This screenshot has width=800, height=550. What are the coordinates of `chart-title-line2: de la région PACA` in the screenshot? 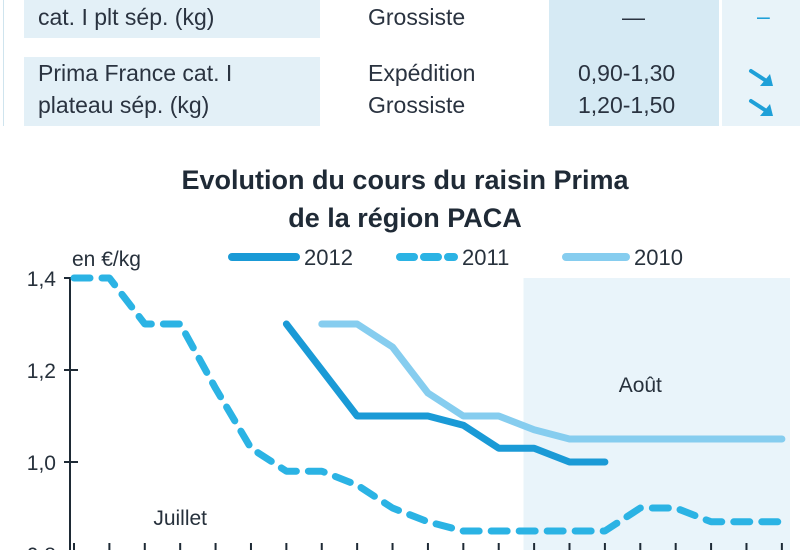 It's located at (405, 218).